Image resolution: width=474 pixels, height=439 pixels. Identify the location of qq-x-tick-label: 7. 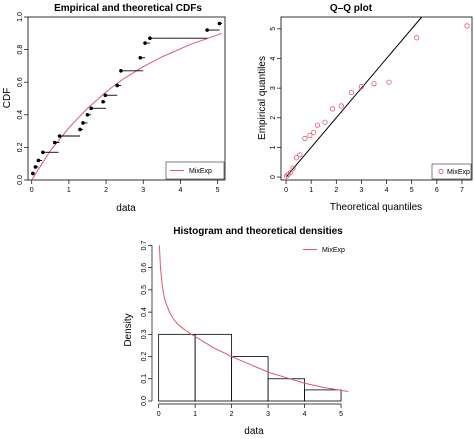
(462, 190).